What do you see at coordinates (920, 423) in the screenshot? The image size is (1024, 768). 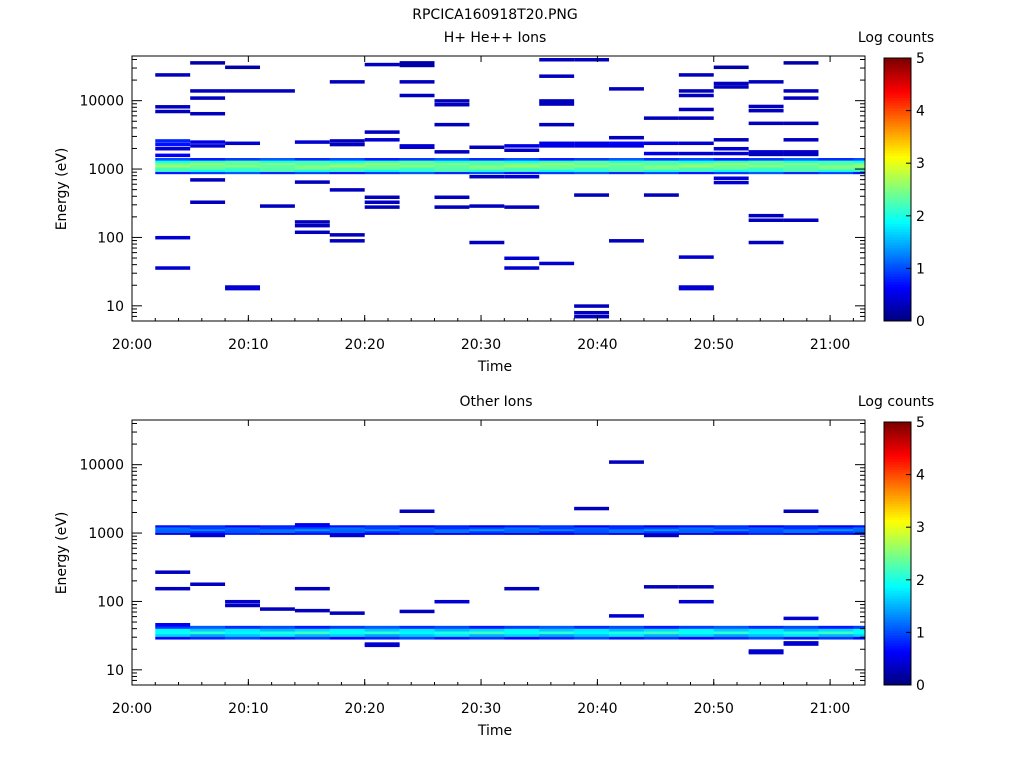 I see `colorbar-tick-label: 5` at bounding box center [920, 423].